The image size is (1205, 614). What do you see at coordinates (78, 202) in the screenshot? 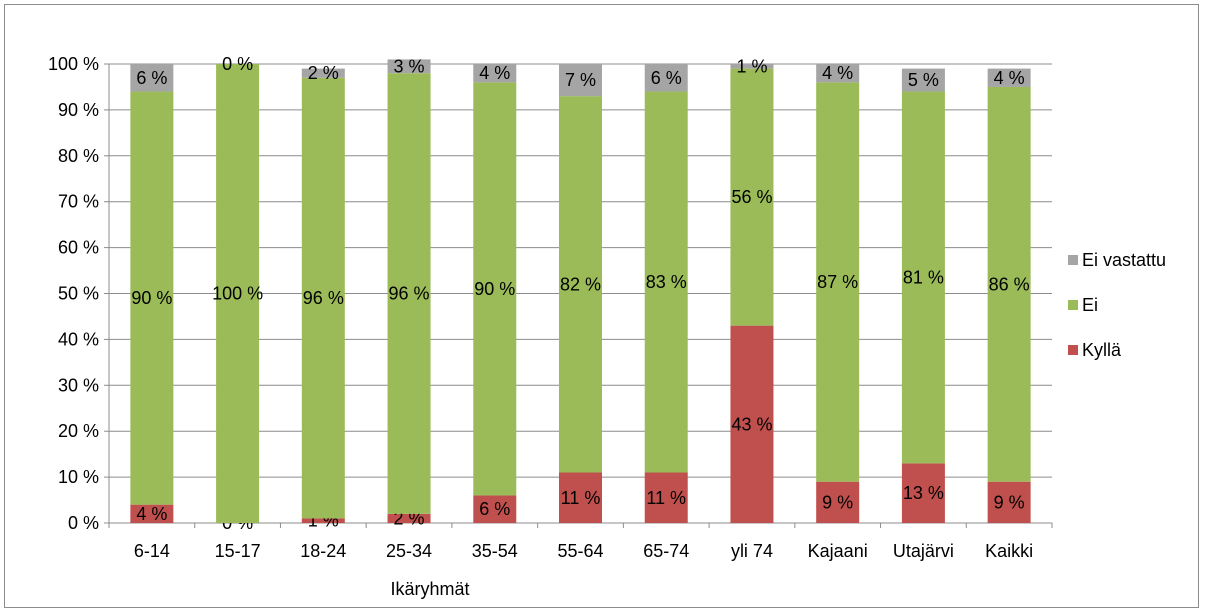
I see `y-tick-label: 70 %` at bounding box center [78, 202].